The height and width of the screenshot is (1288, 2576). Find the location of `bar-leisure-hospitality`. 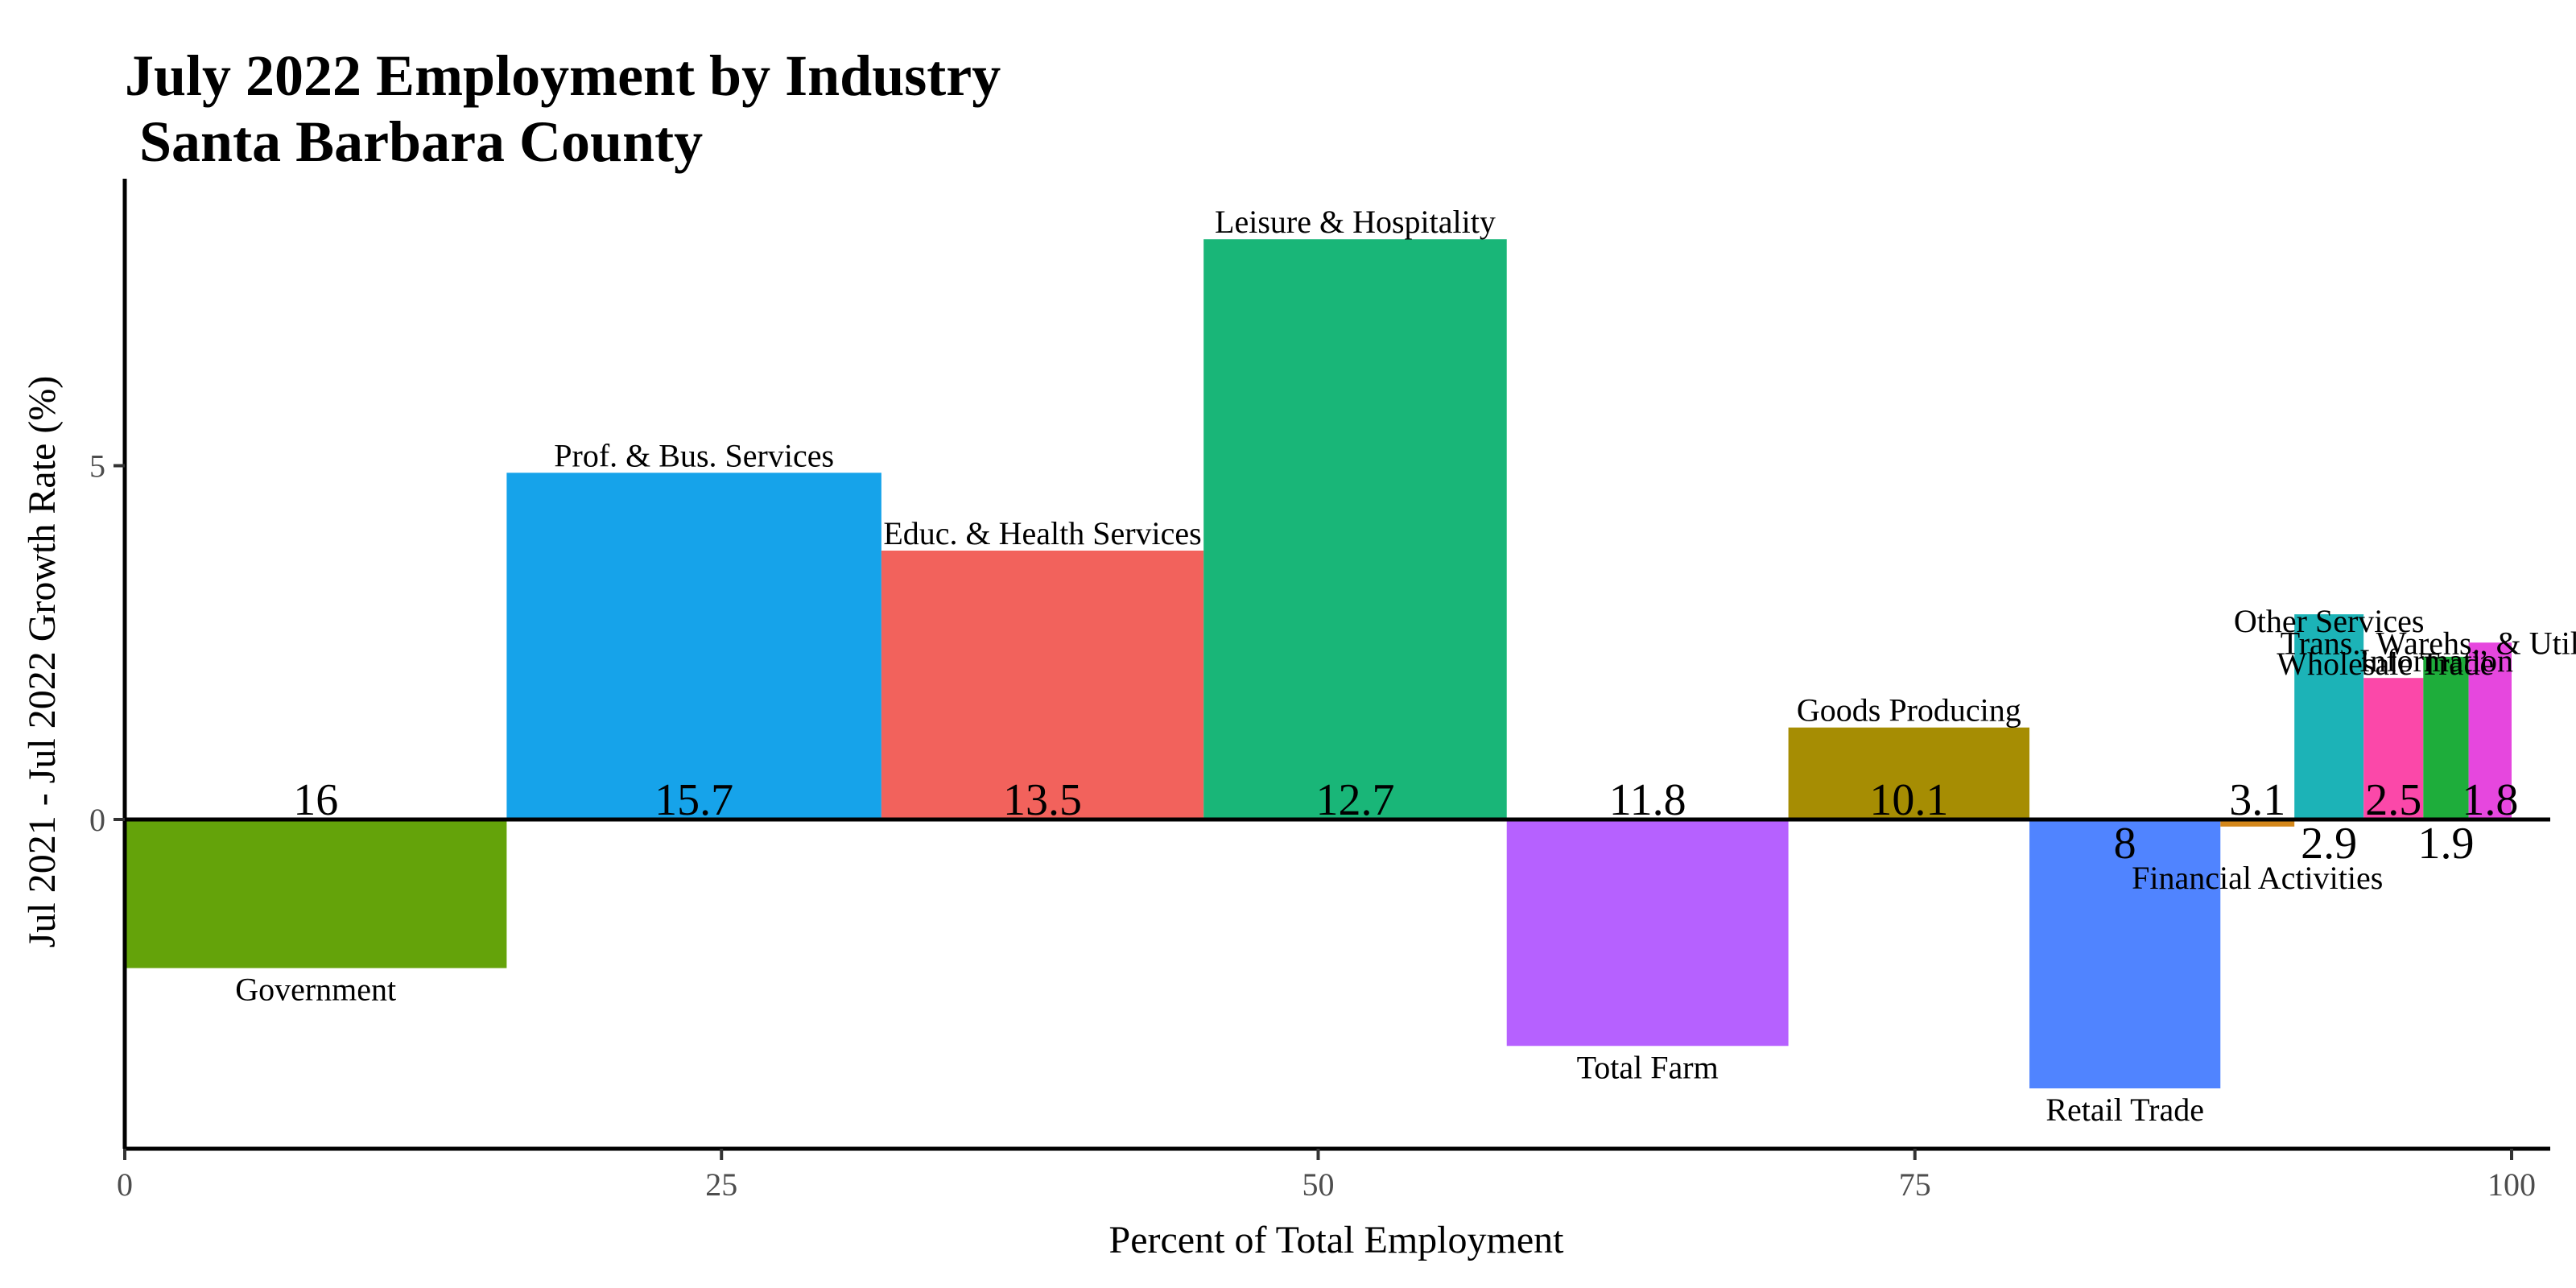

bar-leisure-hospitality is located at coordinates (1355, 529).